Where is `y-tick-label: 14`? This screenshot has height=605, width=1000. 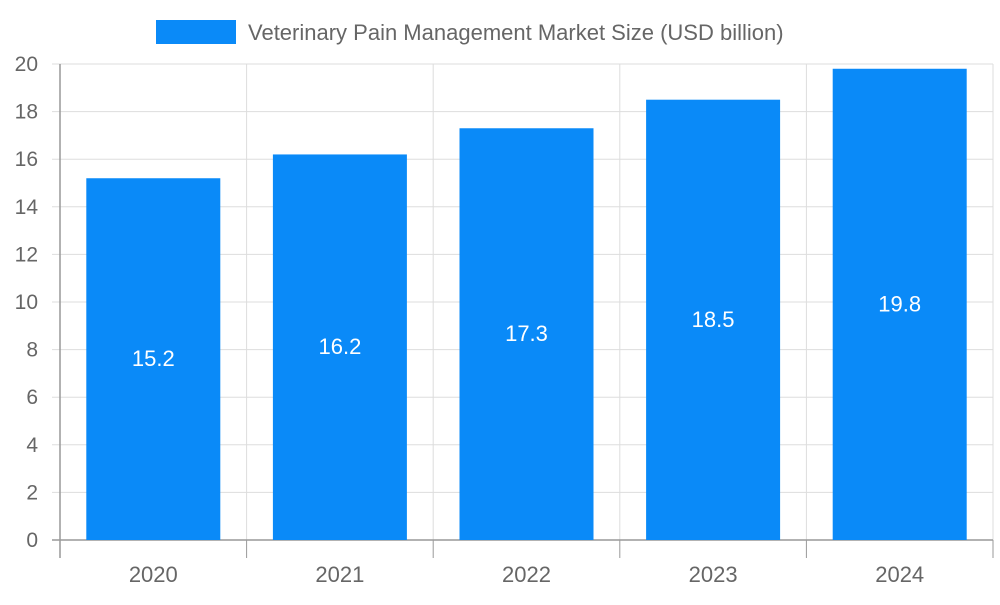 y-tick-label: 14 is located at coordinates (27, 207).